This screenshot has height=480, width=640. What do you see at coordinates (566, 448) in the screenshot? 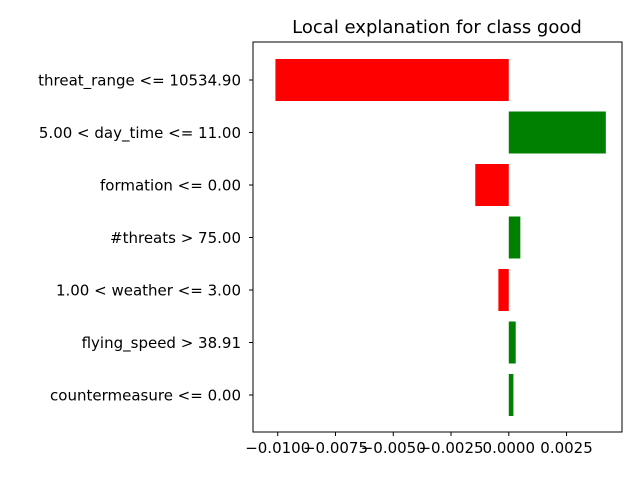
I see `x-tick-label: 0.0025` at bounding box center [566, 448].